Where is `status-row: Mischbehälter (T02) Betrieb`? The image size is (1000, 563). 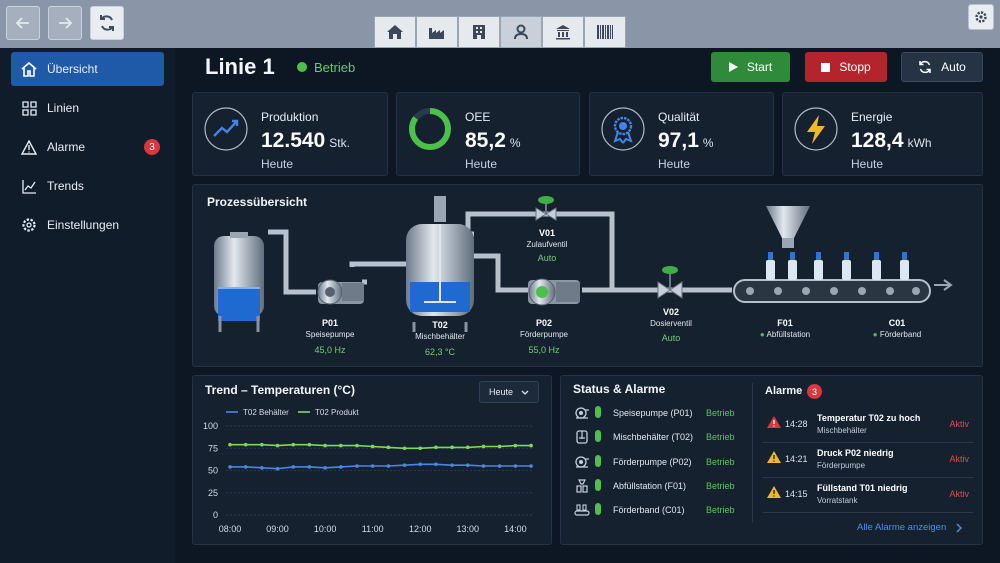 status-row: Mischbehälter (T02) Betrieb is located at coordinates (658, 437).